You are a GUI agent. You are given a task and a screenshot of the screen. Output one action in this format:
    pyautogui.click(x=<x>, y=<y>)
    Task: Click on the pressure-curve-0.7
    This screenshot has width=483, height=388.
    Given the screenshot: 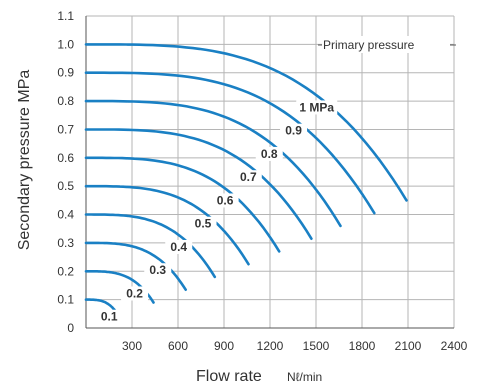 What is the action you would take?
    pyautogui.click(x=198, y=184)
    